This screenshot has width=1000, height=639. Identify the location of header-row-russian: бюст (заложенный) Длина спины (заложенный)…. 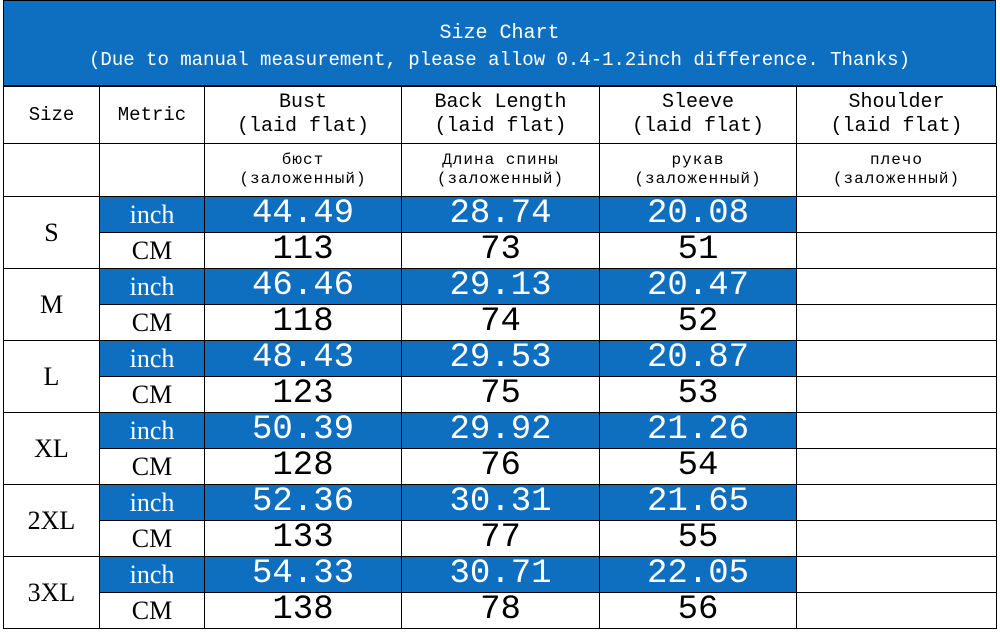
(500, 170).